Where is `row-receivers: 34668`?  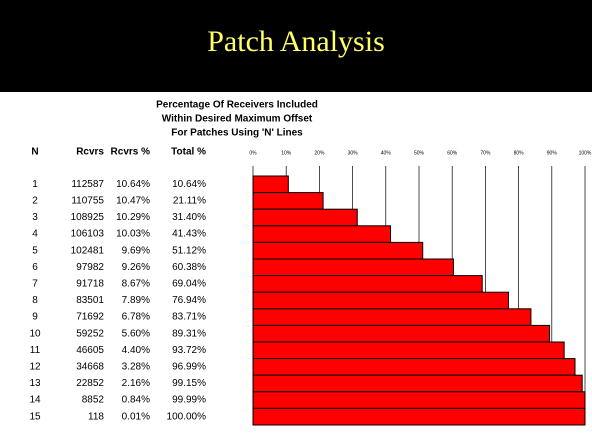 row-receivers: 34668 is located at coordinates (90, 367).